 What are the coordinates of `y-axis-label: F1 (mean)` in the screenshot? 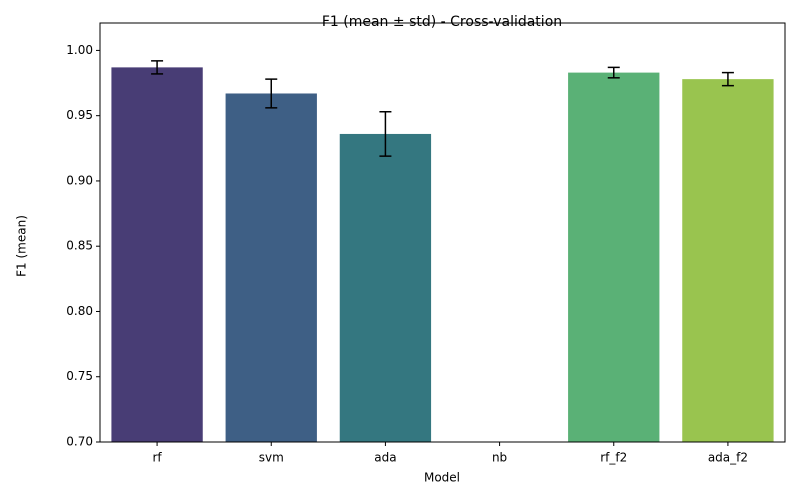 It's located at (22, 246).